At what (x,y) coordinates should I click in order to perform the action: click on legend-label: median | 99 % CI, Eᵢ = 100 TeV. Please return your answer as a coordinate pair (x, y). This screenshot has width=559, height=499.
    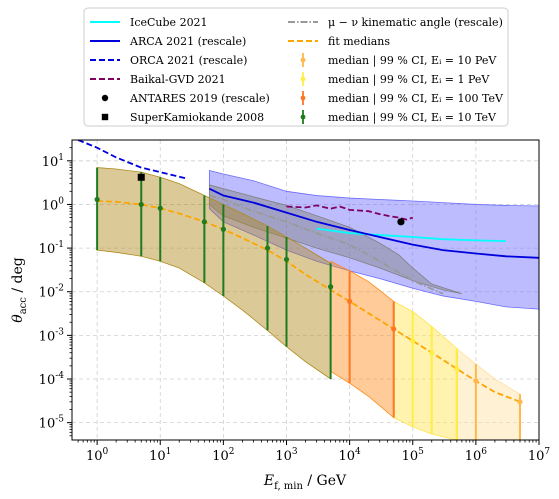
    Looking at the image, I should click on (416, 99).